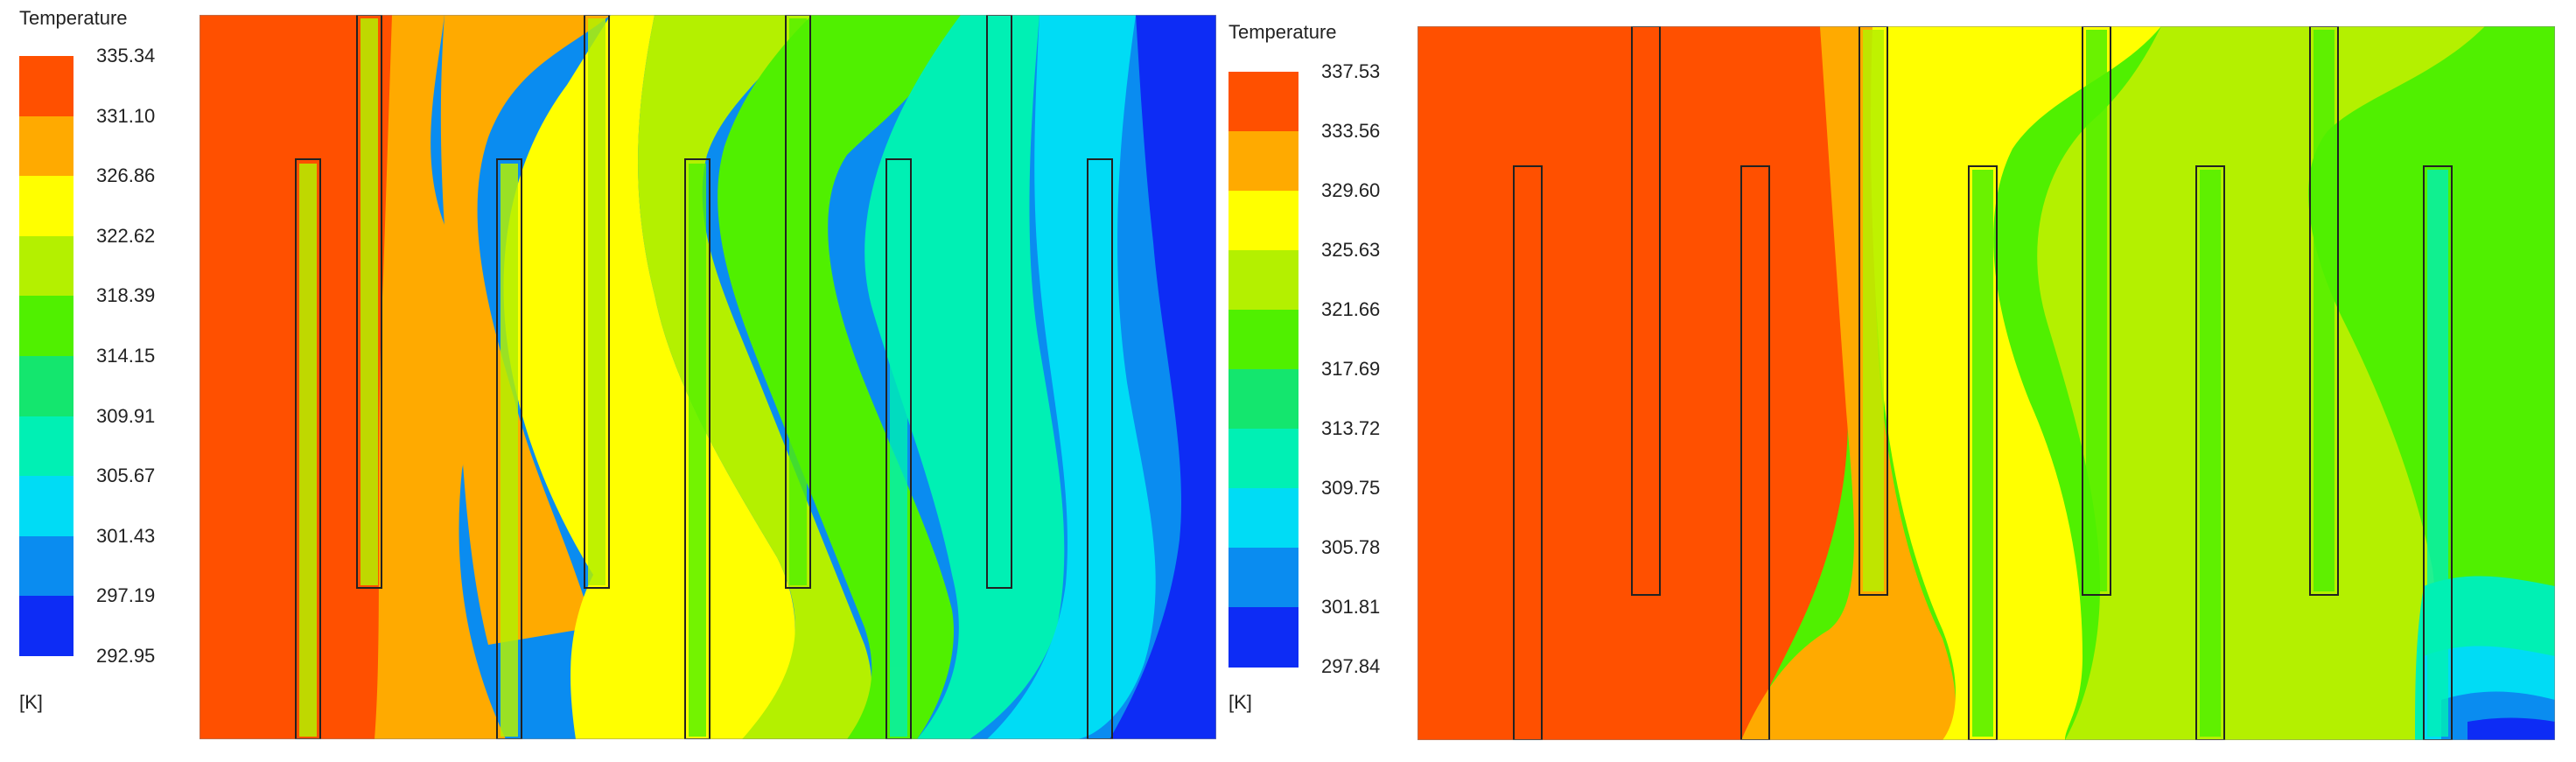 This screenshot has height=762, width=2576. What do you see at coordinates (73, 18) in the screenshot?
I see `left-legend-title: Temperature` at bounding box center [73, 18].